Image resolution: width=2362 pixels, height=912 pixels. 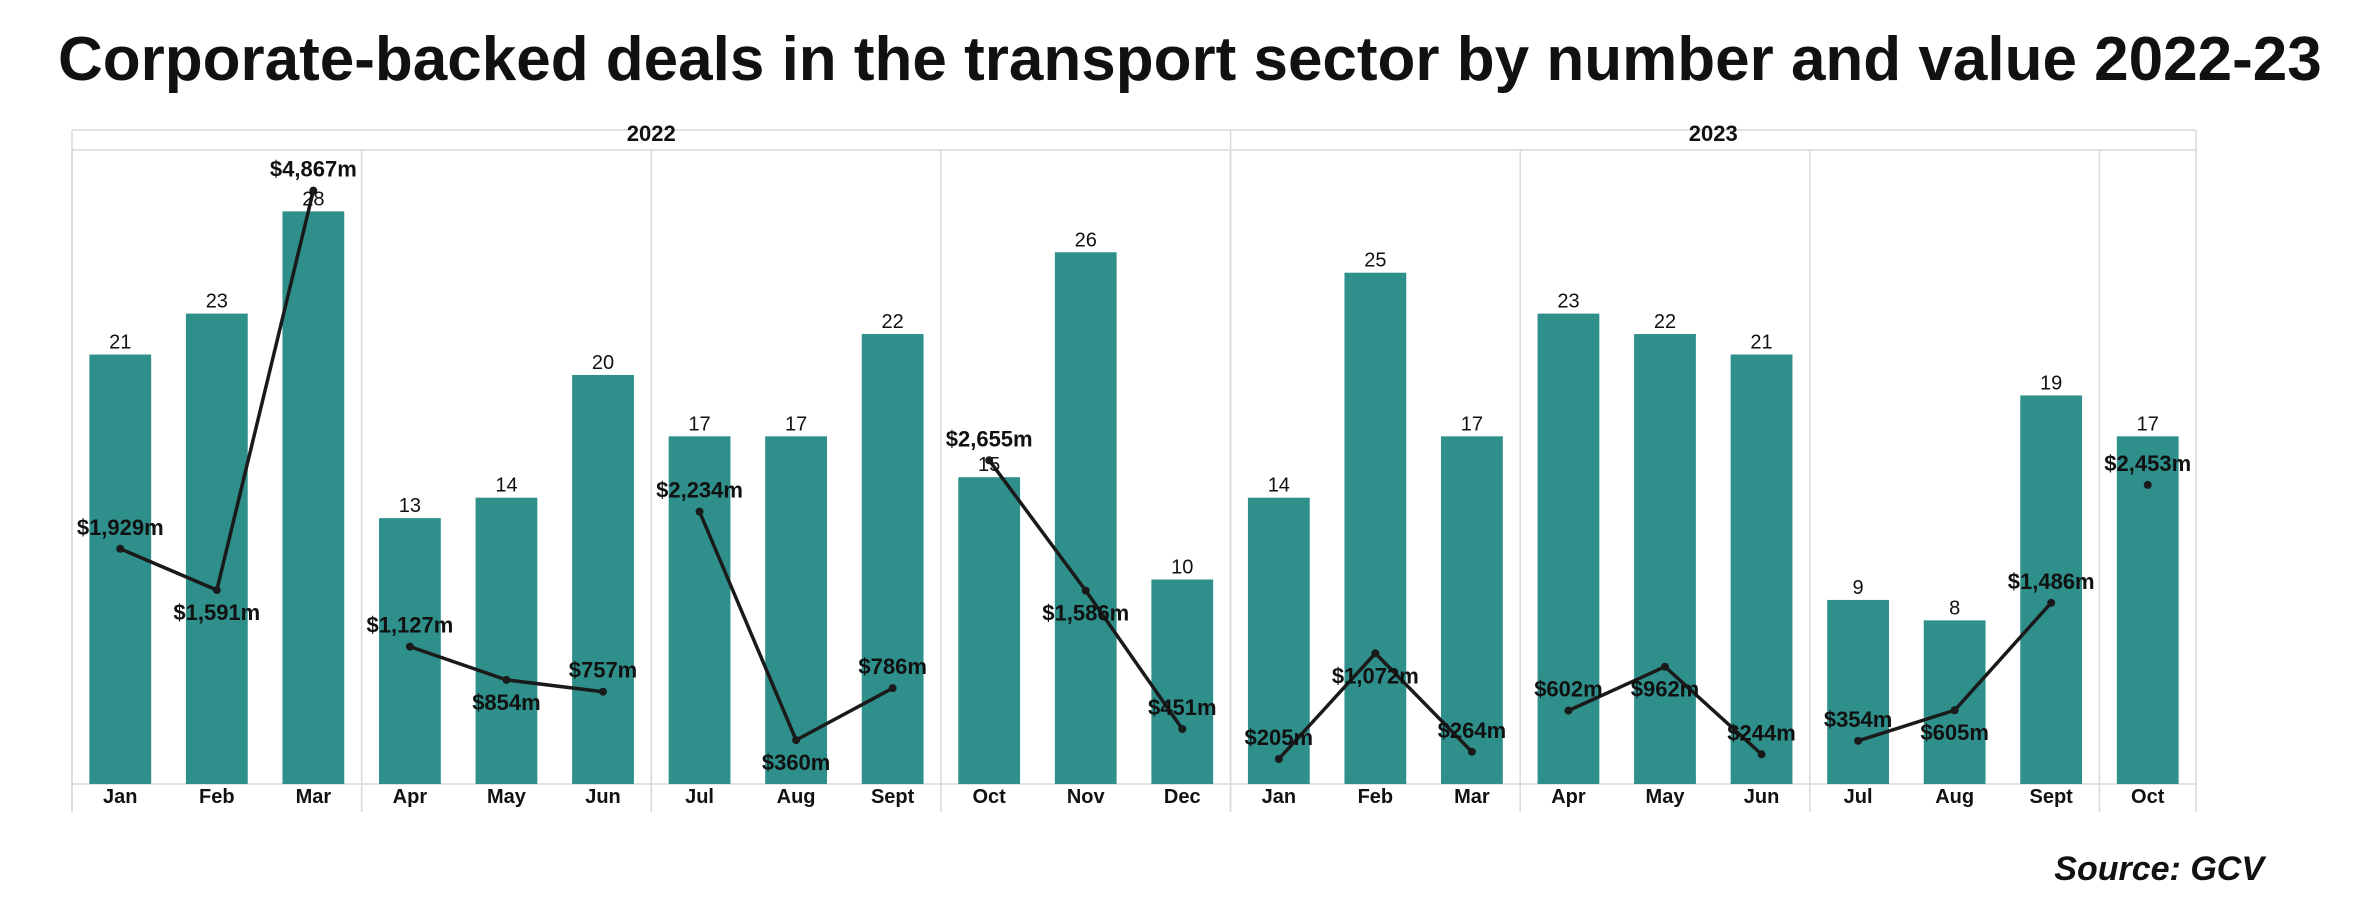 I want to click on deal-count-label: 9, so click(x=1858, y=588).